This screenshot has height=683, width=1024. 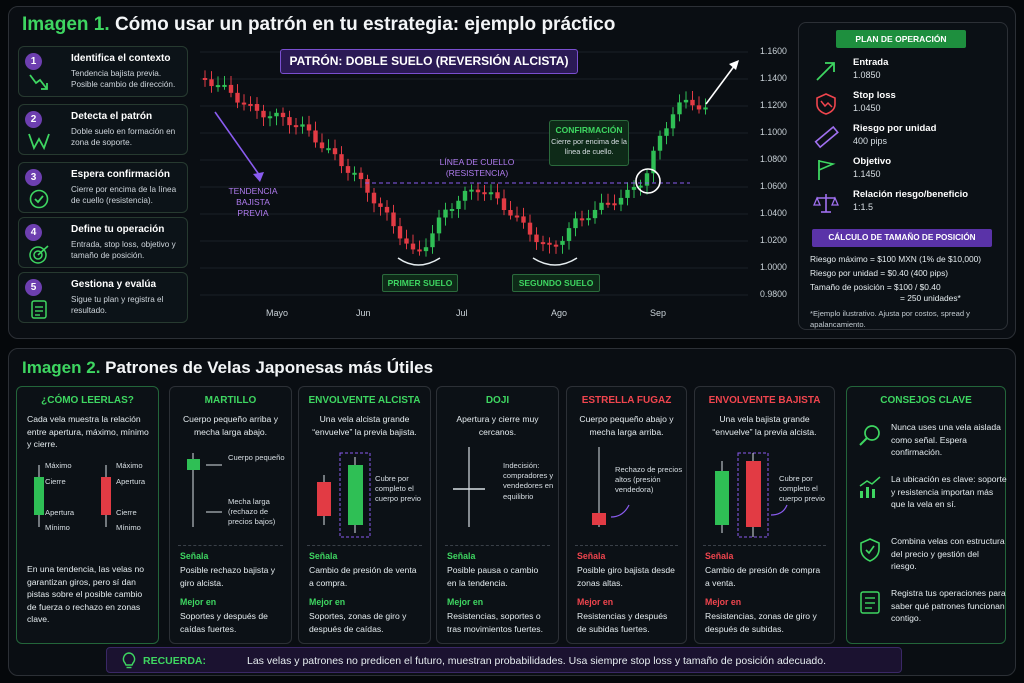 What do you see at coordinates (344, 495) in the screenshot?
I see `bullish-engulfing-candles` at bounding box center [344, 495].